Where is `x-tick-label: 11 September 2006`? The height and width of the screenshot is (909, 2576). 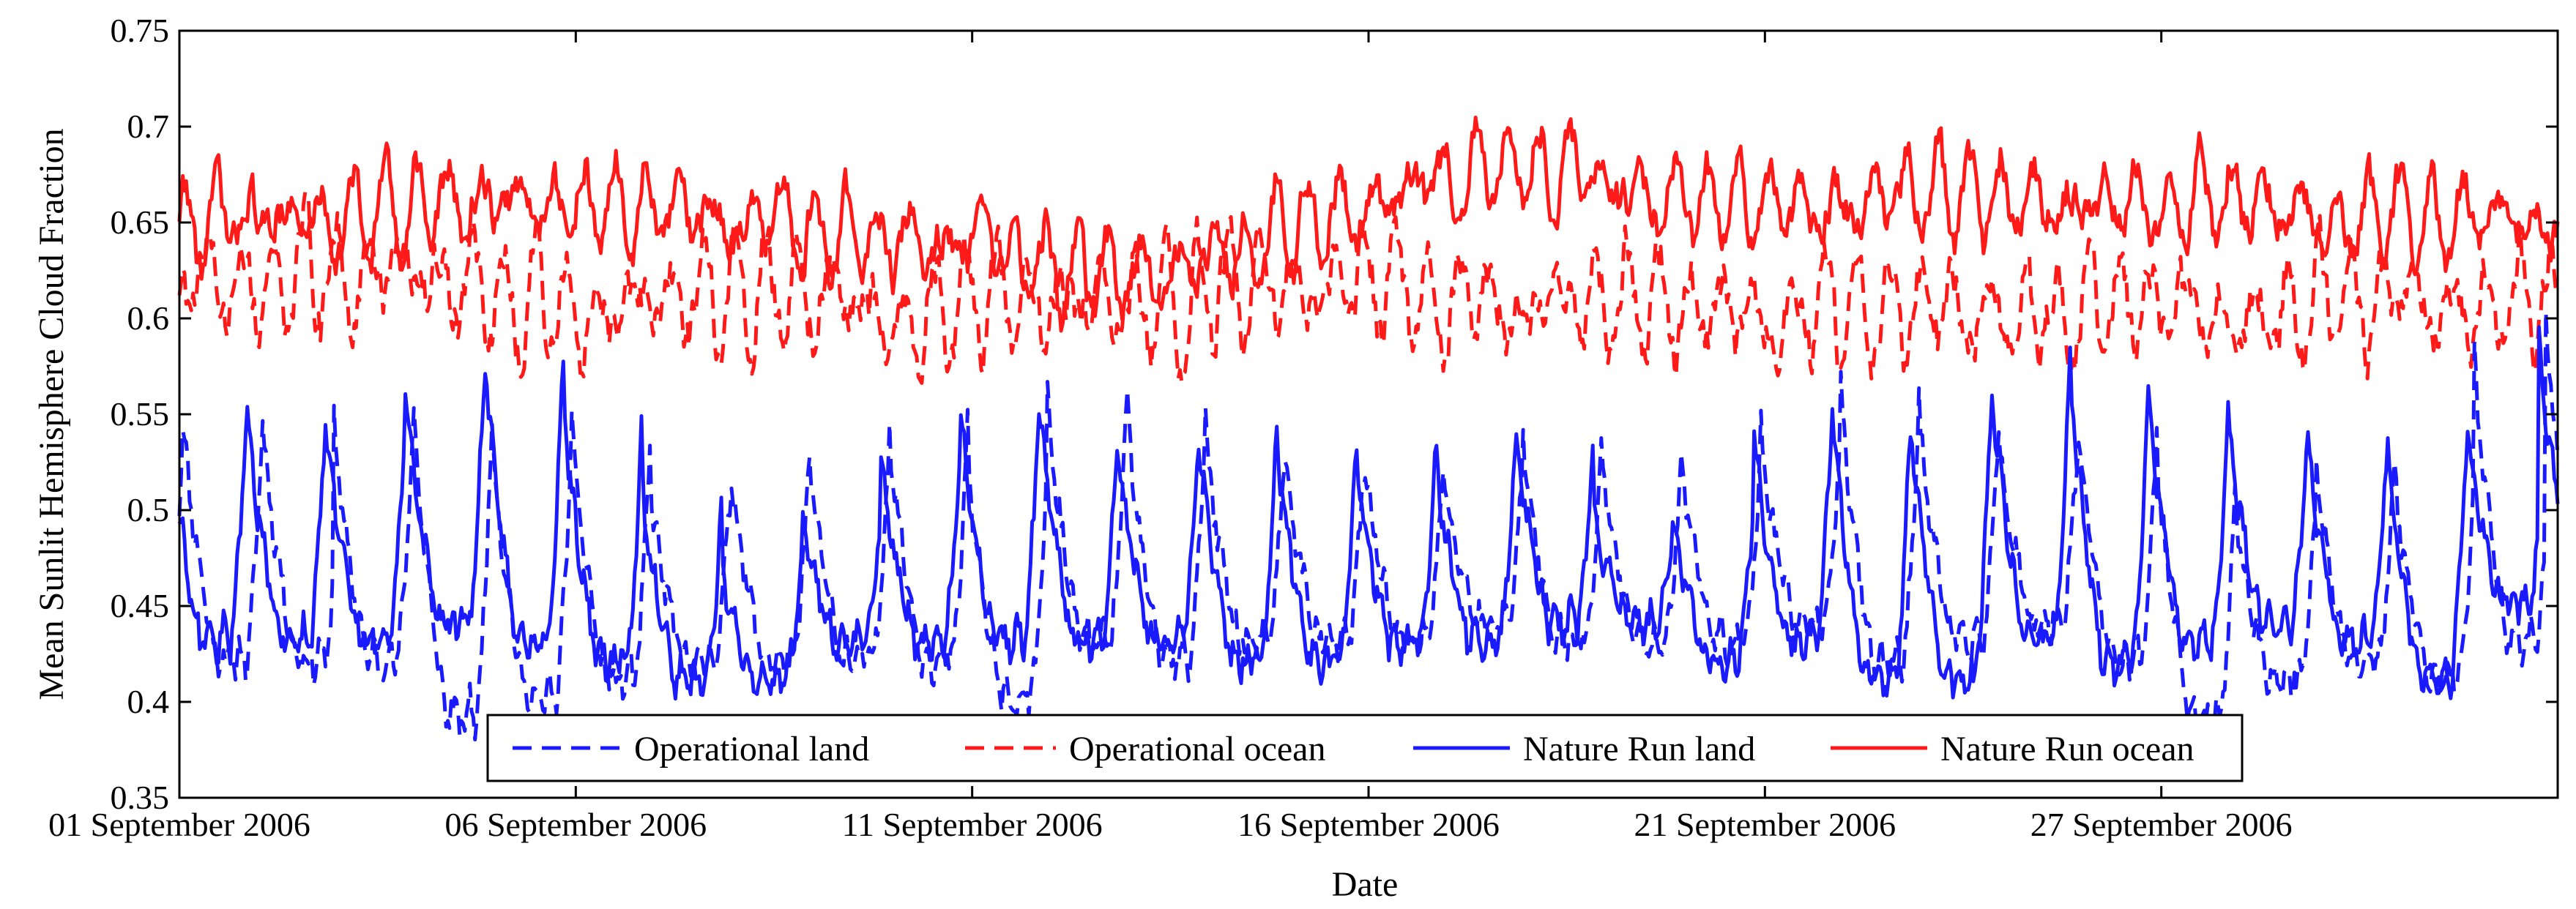 x-tick-label: 11 September 2006 is located at coordinates (972, 825).